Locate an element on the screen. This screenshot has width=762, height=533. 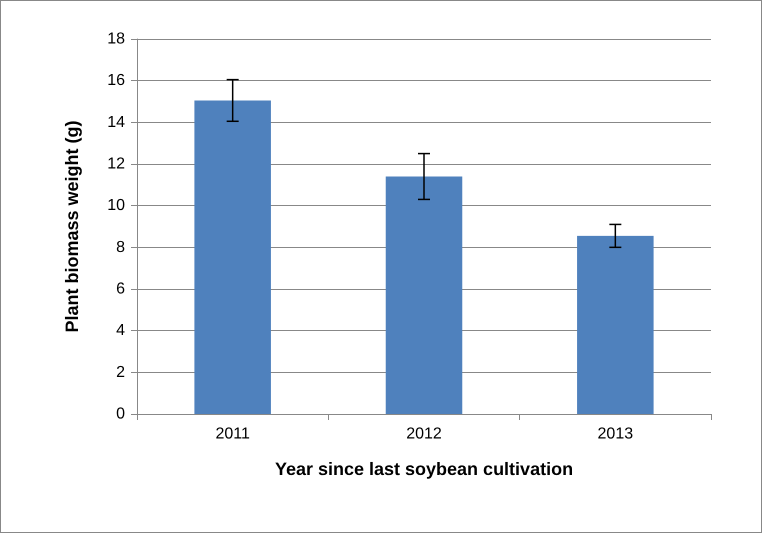
y-tick-label: 16 is located at coordinates (116, 81).